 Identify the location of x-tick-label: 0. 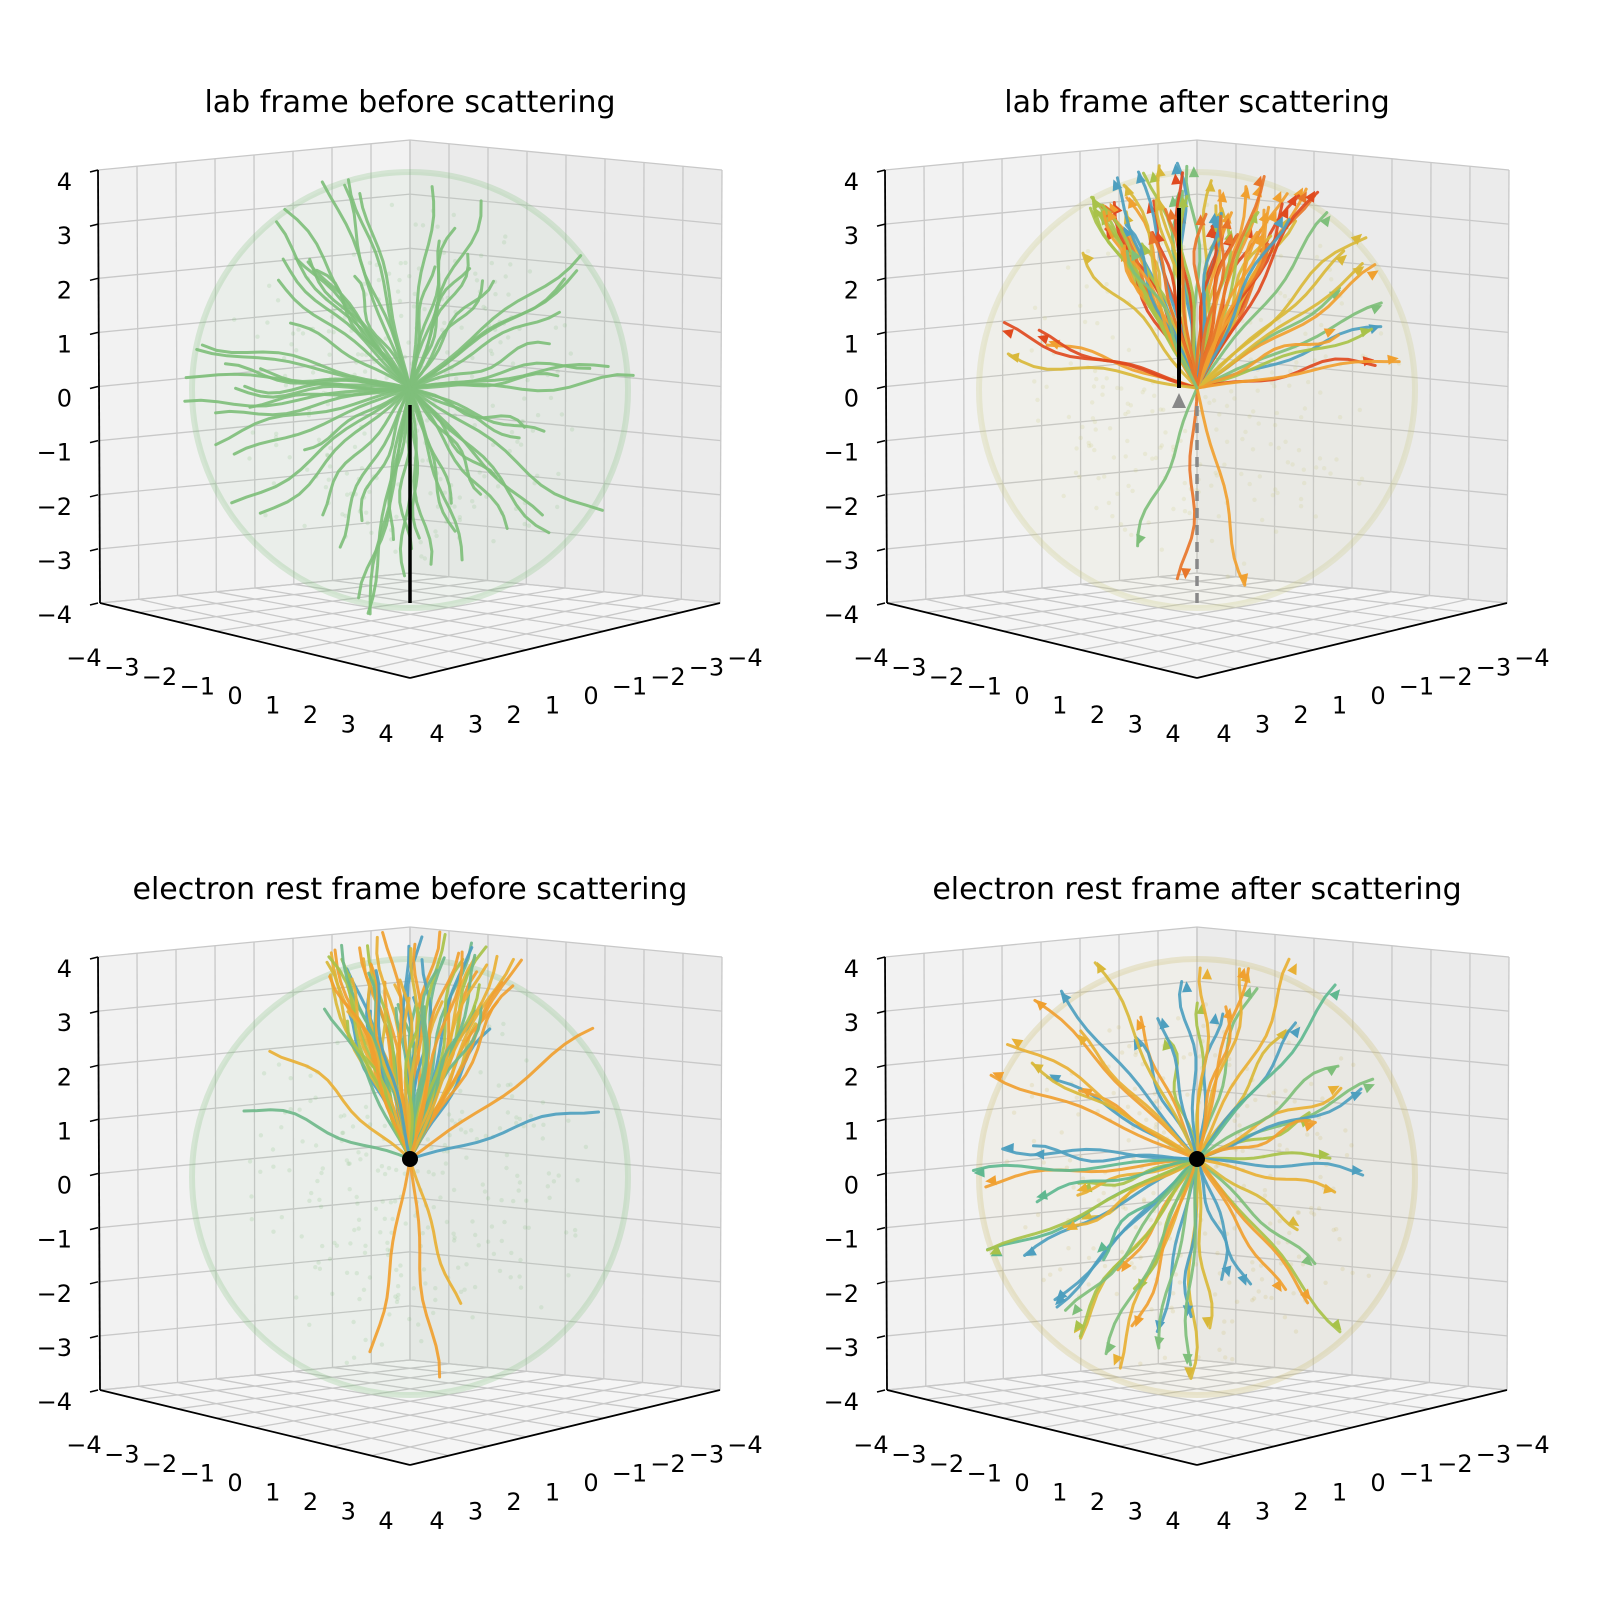
(1021, 1483).